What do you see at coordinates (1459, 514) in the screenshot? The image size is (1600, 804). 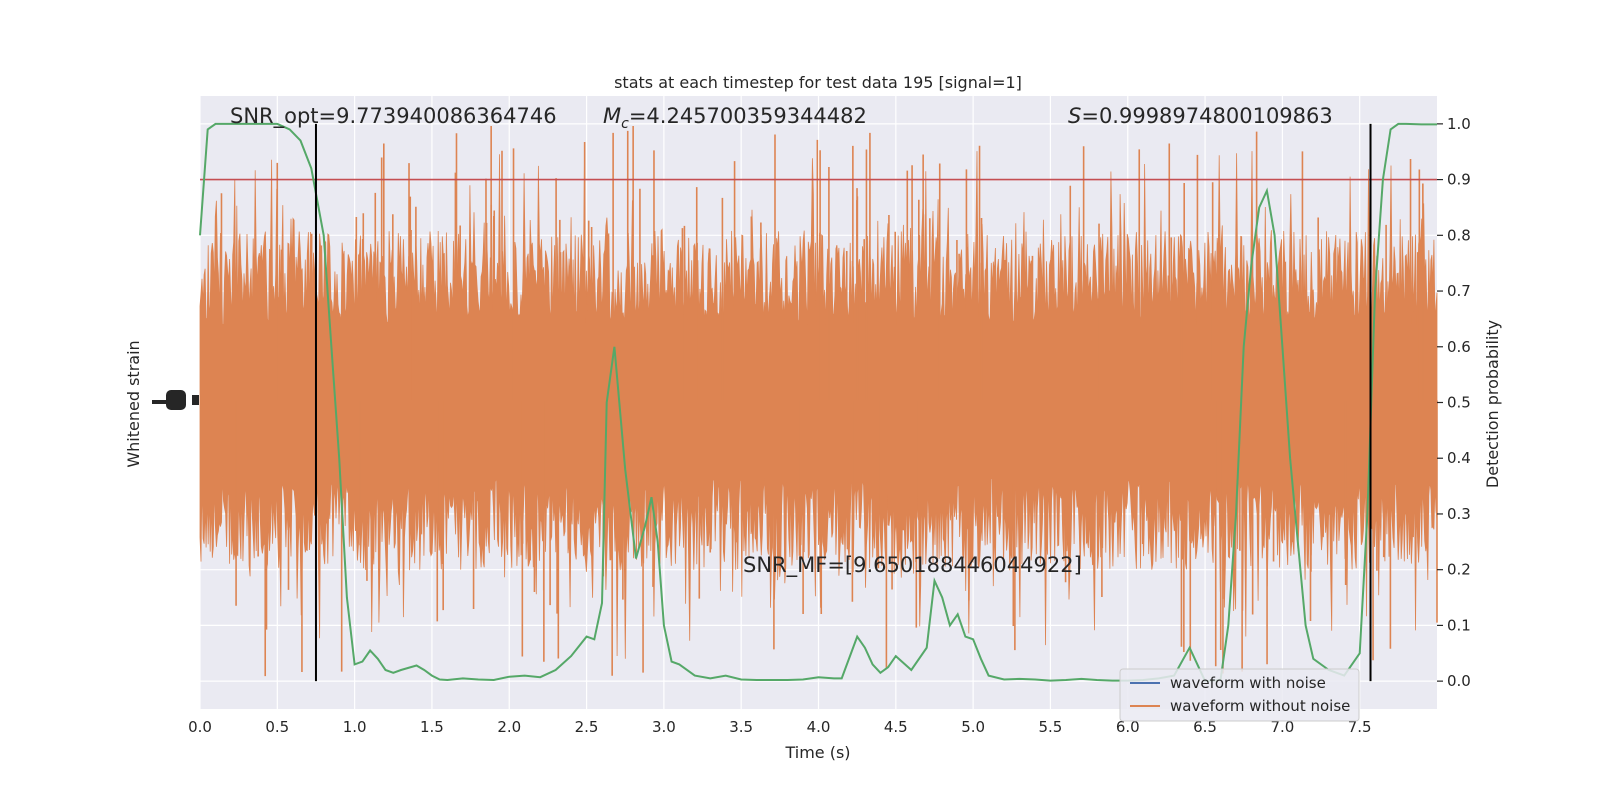 I see `right-tick-label: 0.3` at bounding box center [1459, 514].